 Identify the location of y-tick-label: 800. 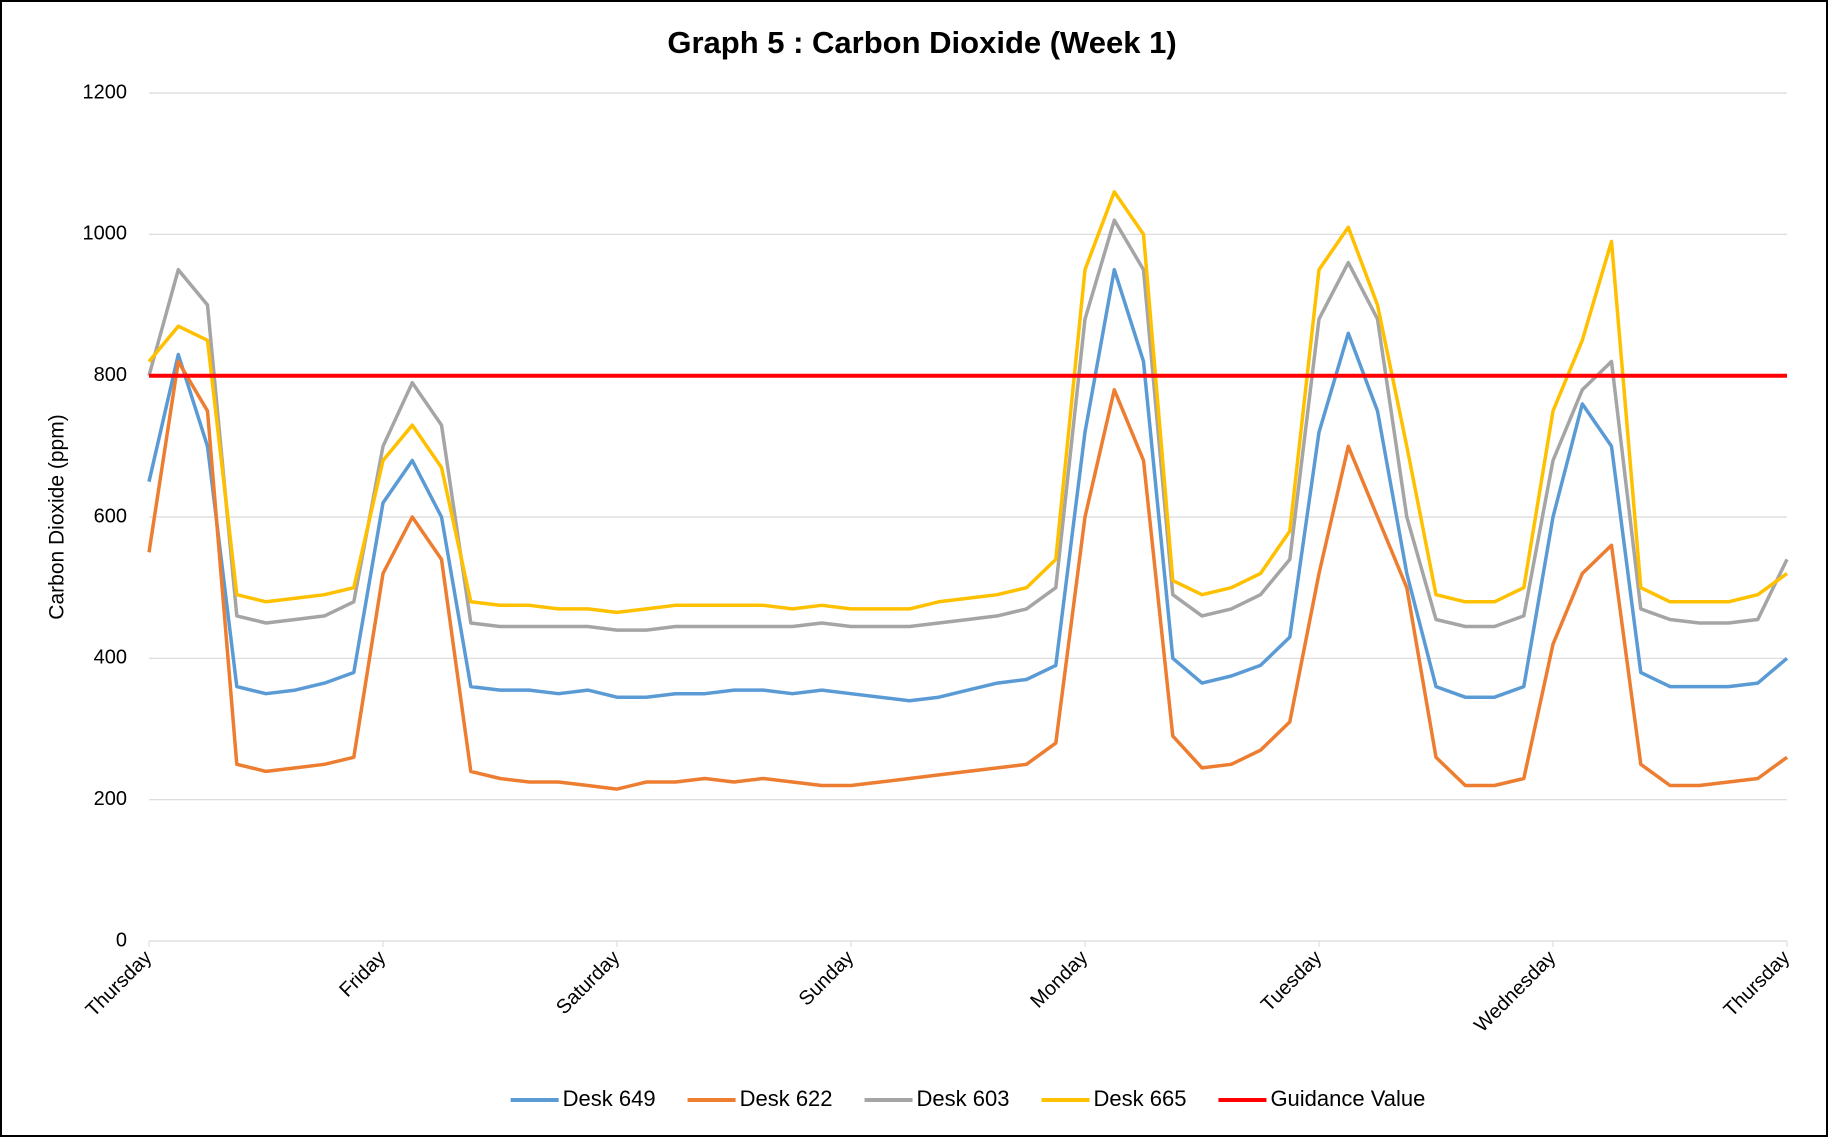
(110, 375).